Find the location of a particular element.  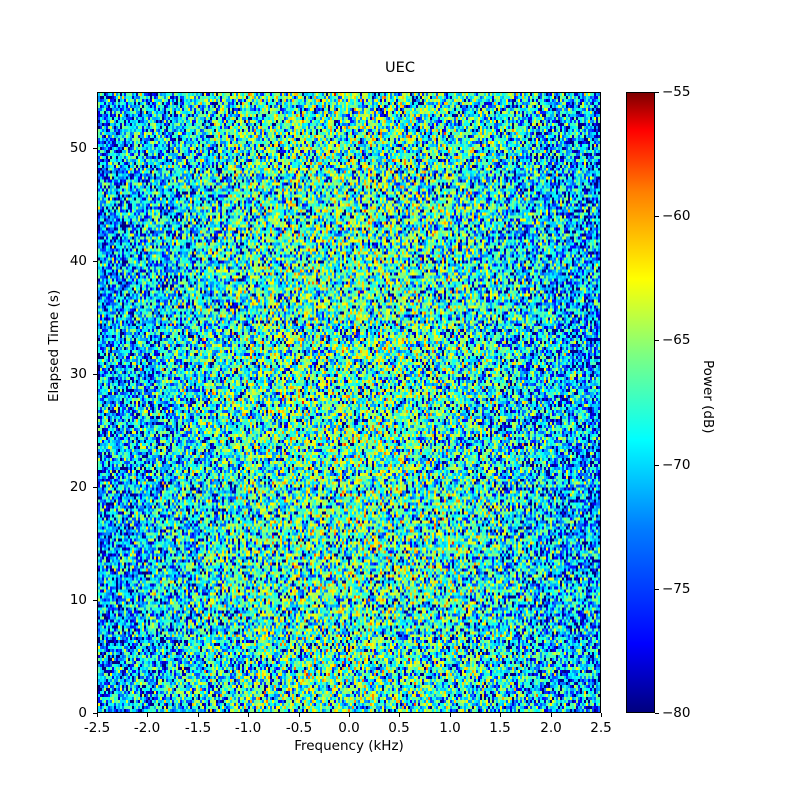

x-tick-label: 2.5 is located at coordinates (601, 728).